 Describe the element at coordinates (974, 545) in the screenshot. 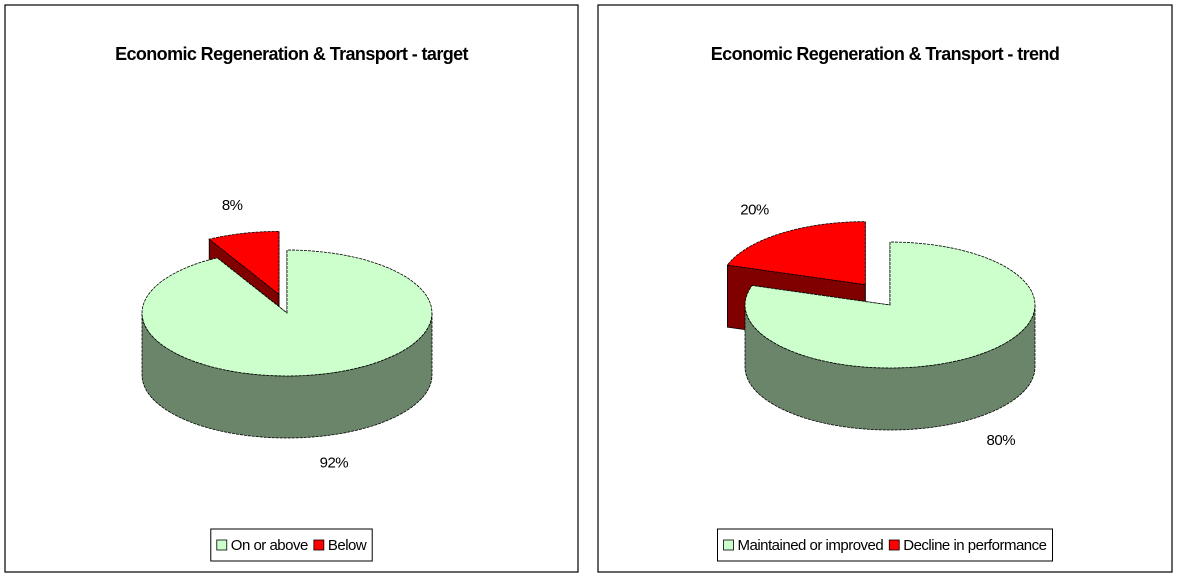

I see `legend-label: Decline in performance` at that location.